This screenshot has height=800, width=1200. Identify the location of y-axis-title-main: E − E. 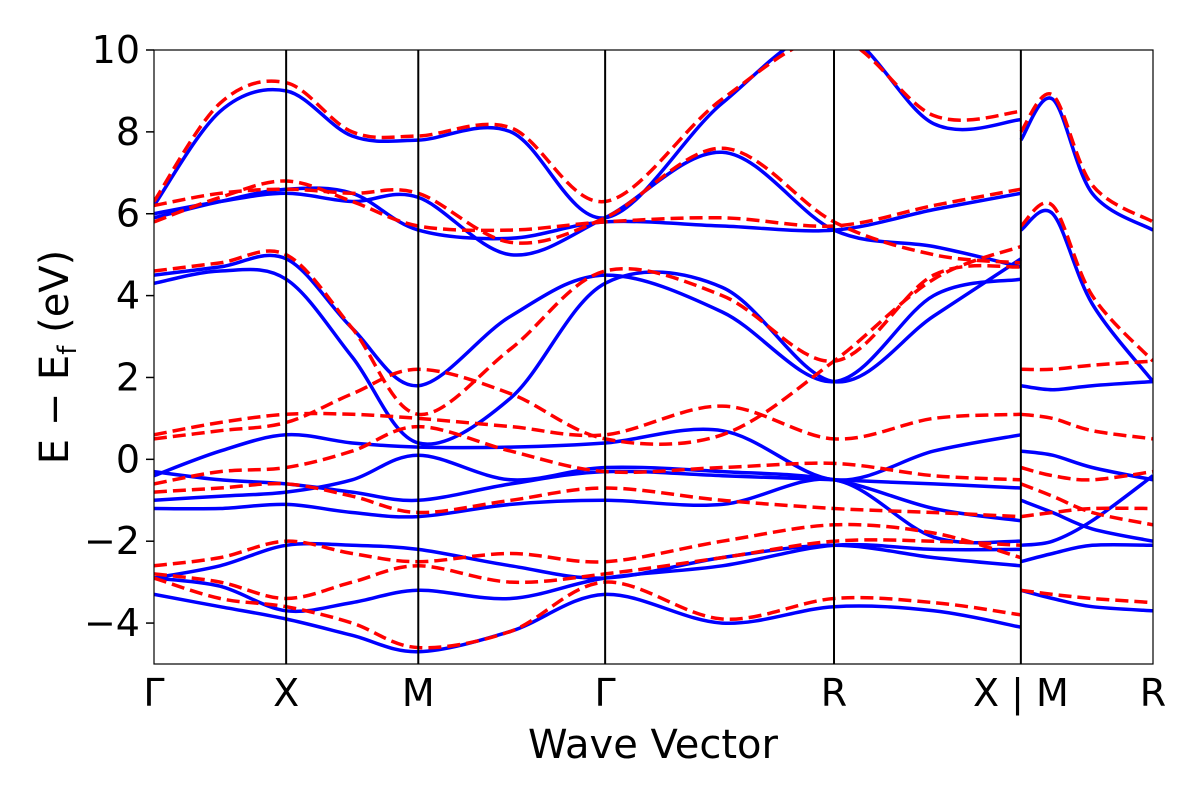
(55, 410).